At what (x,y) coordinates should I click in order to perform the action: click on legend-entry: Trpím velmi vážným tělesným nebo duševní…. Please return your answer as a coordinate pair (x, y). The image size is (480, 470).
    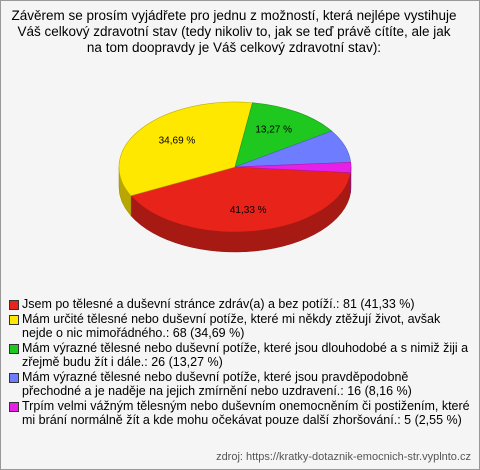
    Looking at the image, I should click on (239, 413).